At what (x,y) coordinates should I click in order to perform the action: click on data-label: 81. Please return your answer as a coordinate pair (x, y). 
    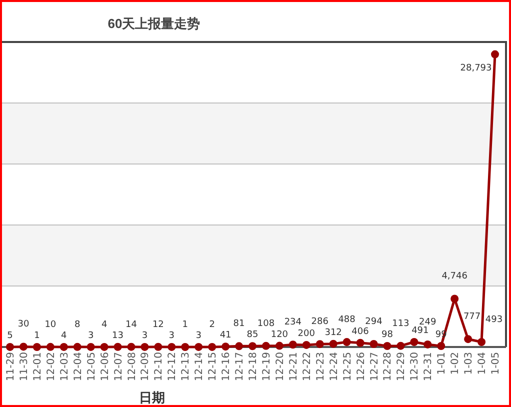
    Looking at the image, I should click on (239, 324).